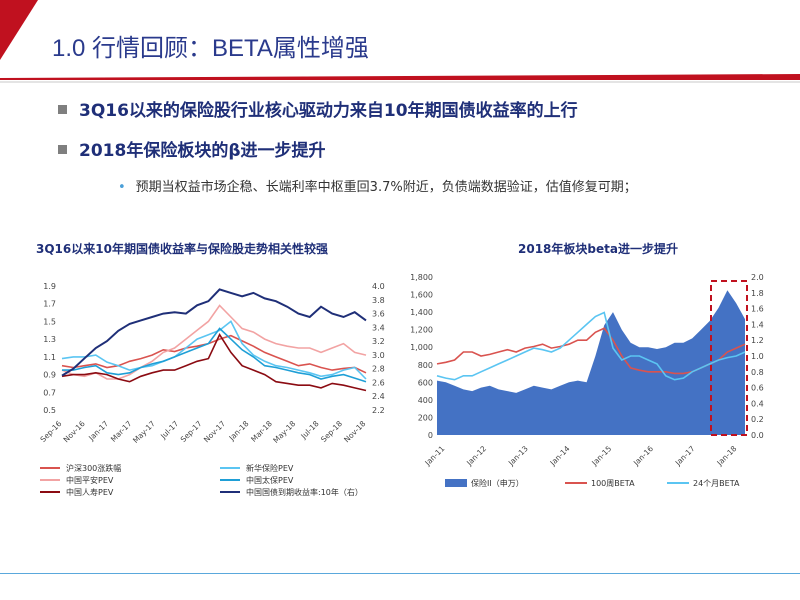 The image size is (800, 600). Describe the element at coordinates (757, 340) in the screenshot. I see `chart2-ytick-right: 1.2` at that location.